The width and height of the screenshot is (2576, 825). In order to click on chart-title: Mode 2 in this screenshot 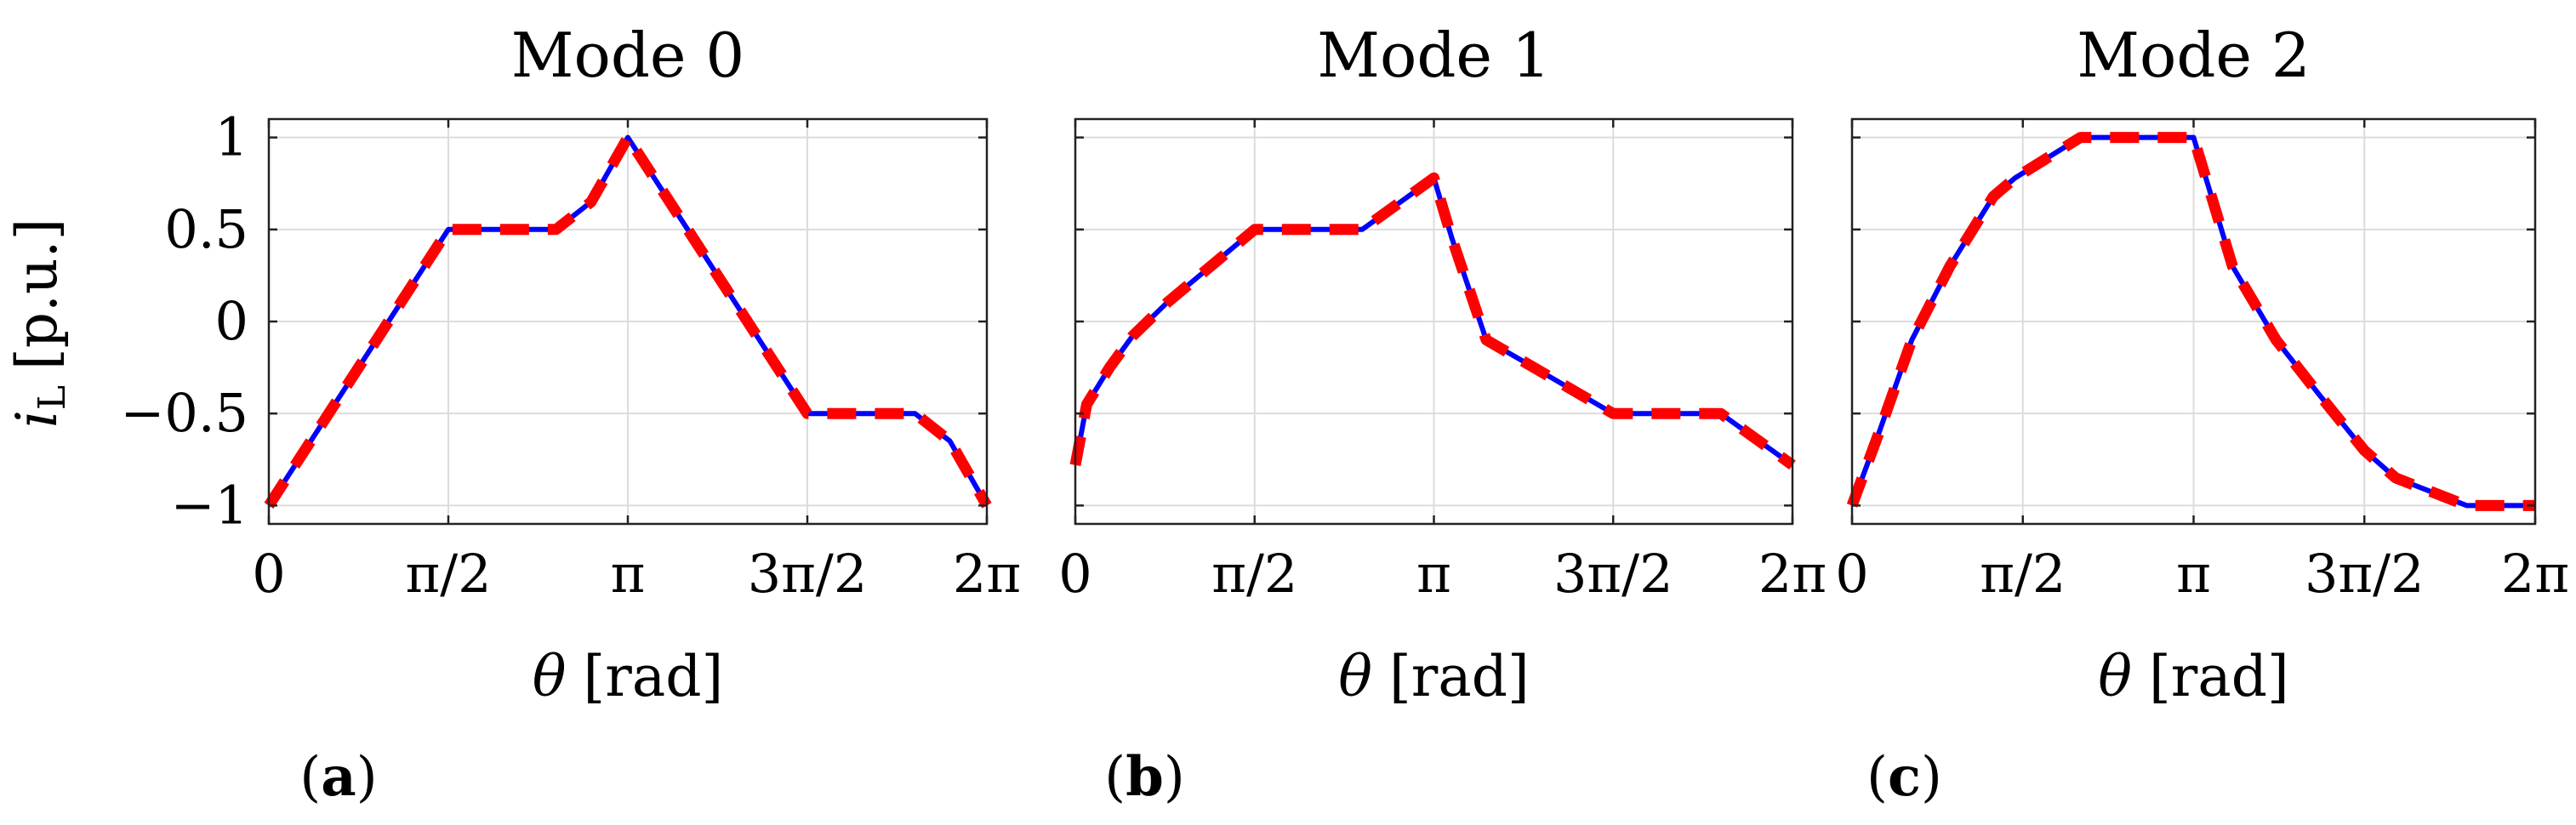, I will do `click(2194, 55)`.